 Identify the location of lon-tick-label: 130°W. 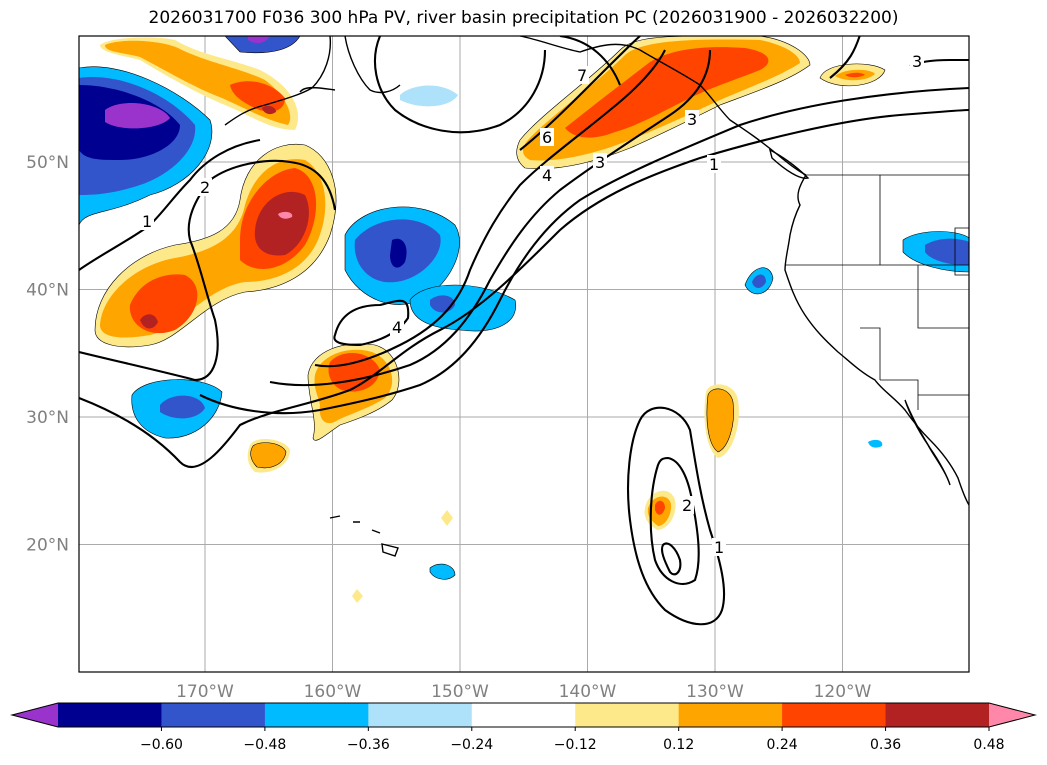
(715, 692).